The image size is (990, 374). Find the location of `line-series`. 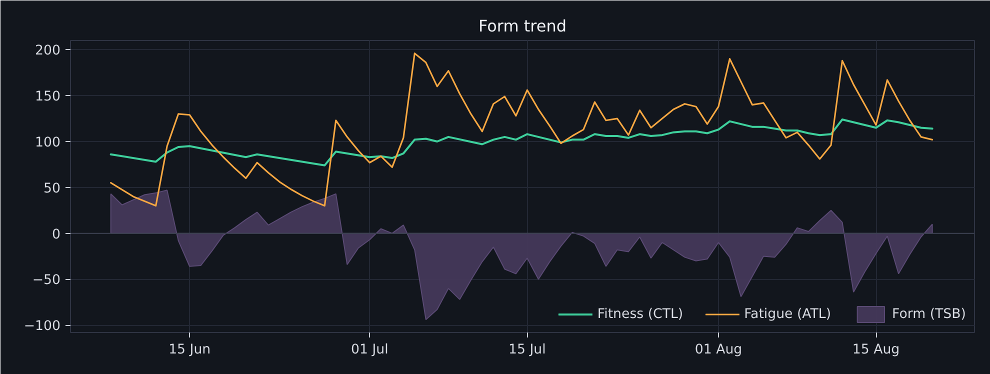

line-series is located at coordinates (522, 142).